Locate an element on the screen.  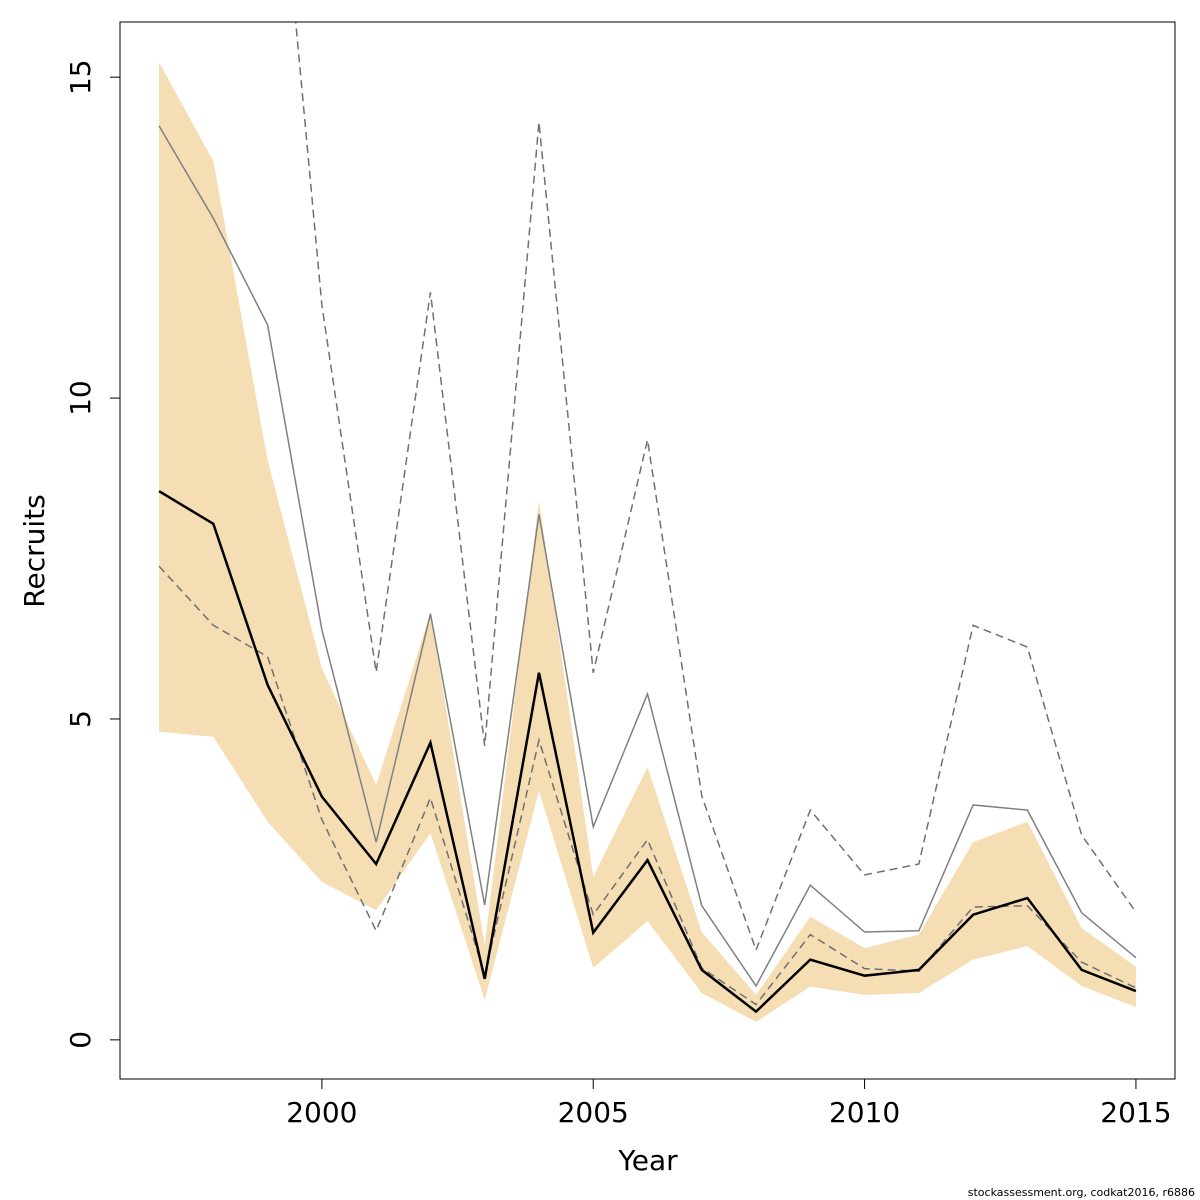
y-tick-label: 0 is located at coordinates (80, 1040).